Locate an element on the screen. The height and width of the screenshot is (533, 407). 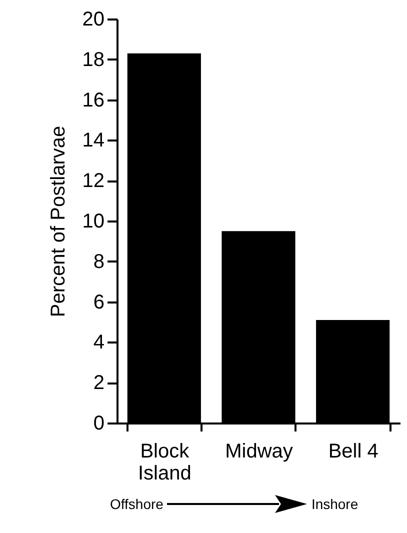
y-tick-label: 10 is located at coordinates (93, 221).